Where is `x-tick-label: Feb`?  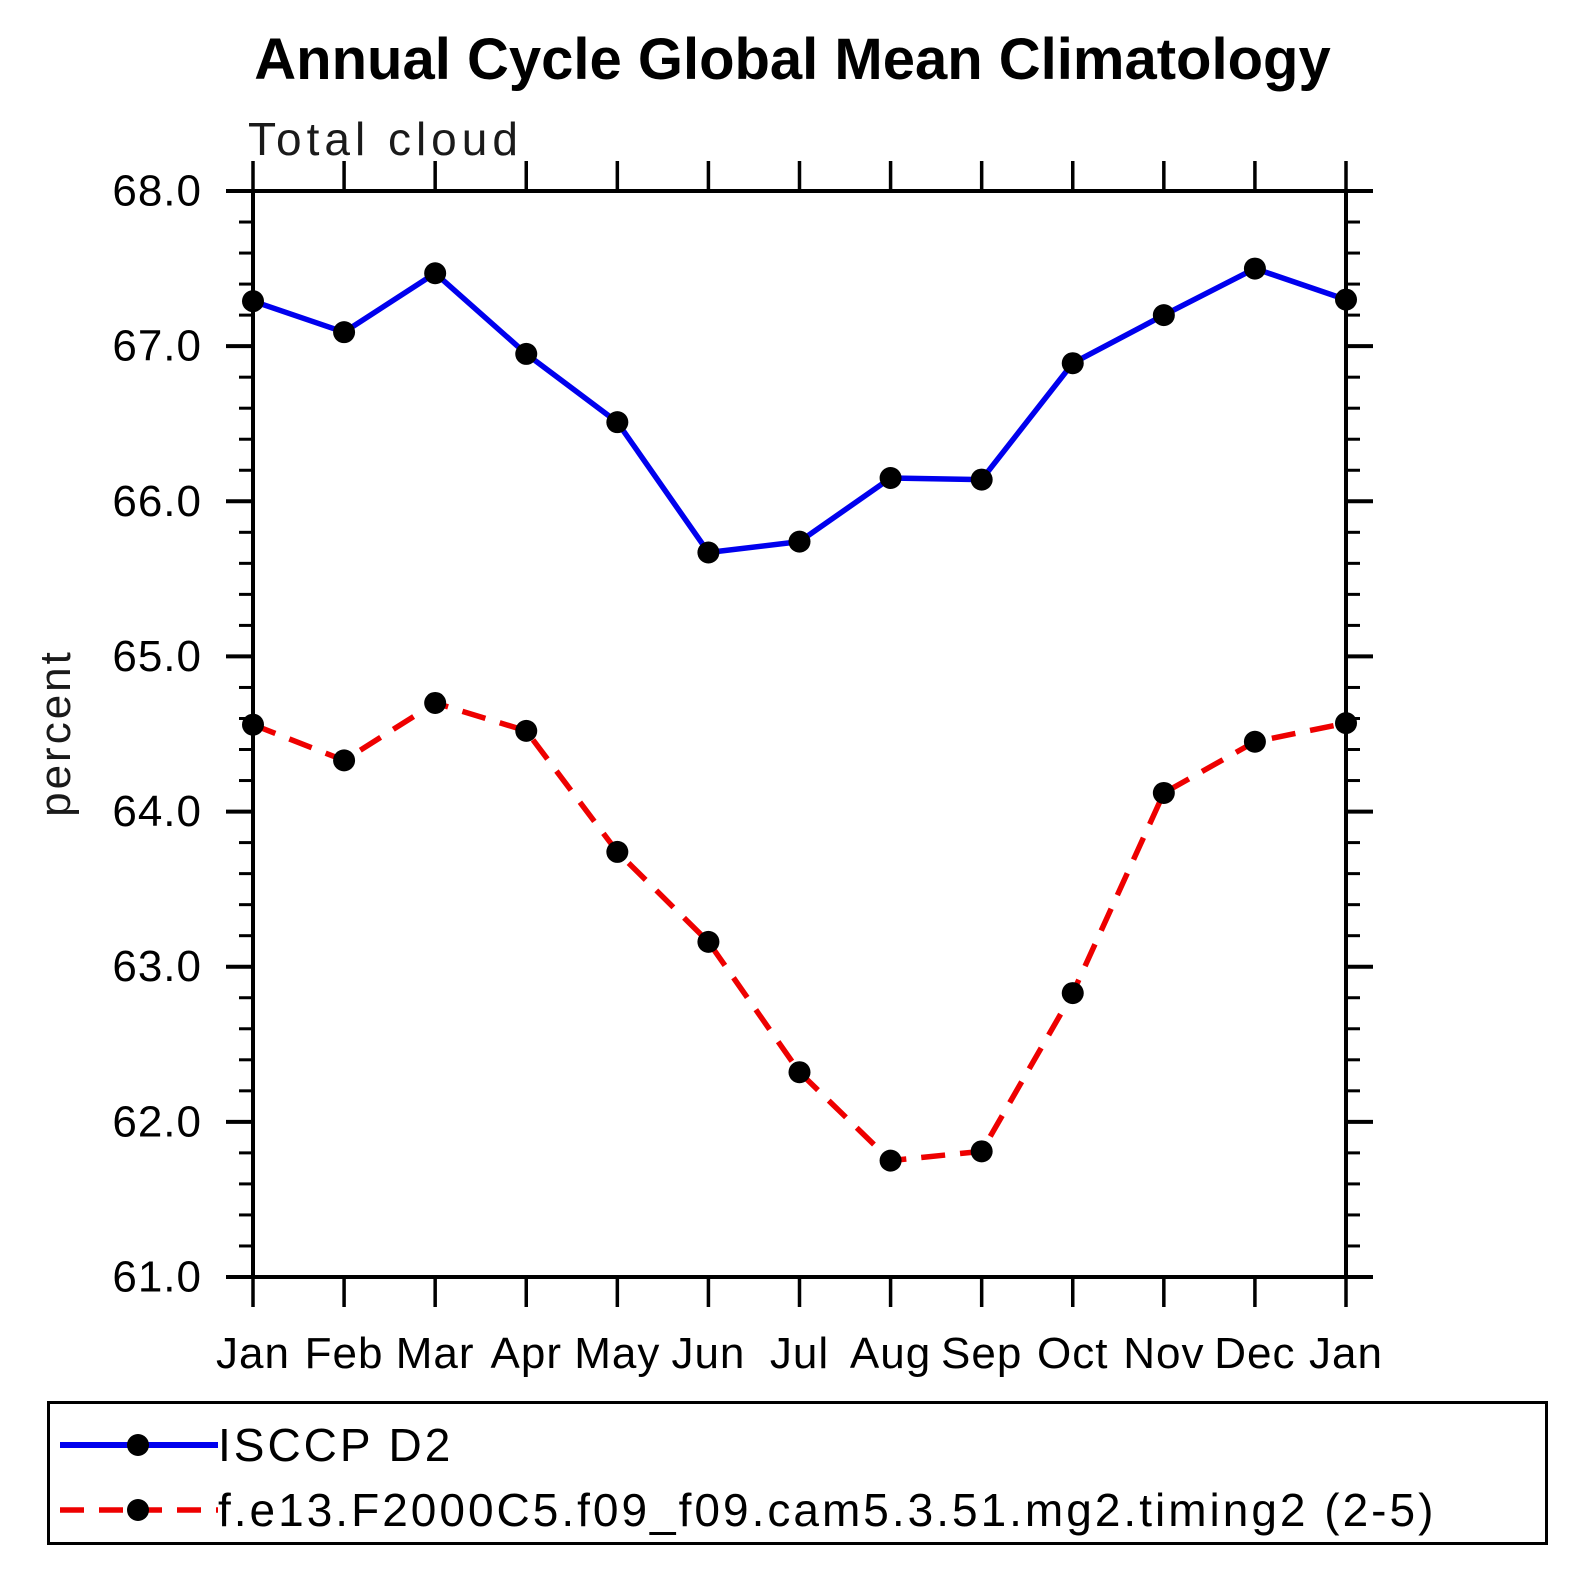 x-tick-label: Feb is located at coordinates (344, 1353).